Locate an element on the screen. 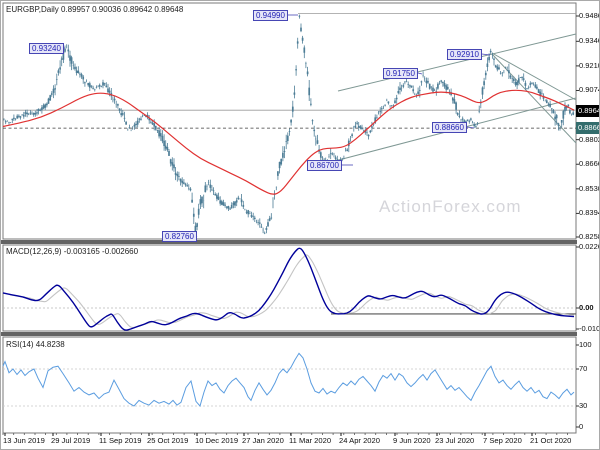  x-axis-label: 25 Oct 2019 is located at coordinates (168, 440).